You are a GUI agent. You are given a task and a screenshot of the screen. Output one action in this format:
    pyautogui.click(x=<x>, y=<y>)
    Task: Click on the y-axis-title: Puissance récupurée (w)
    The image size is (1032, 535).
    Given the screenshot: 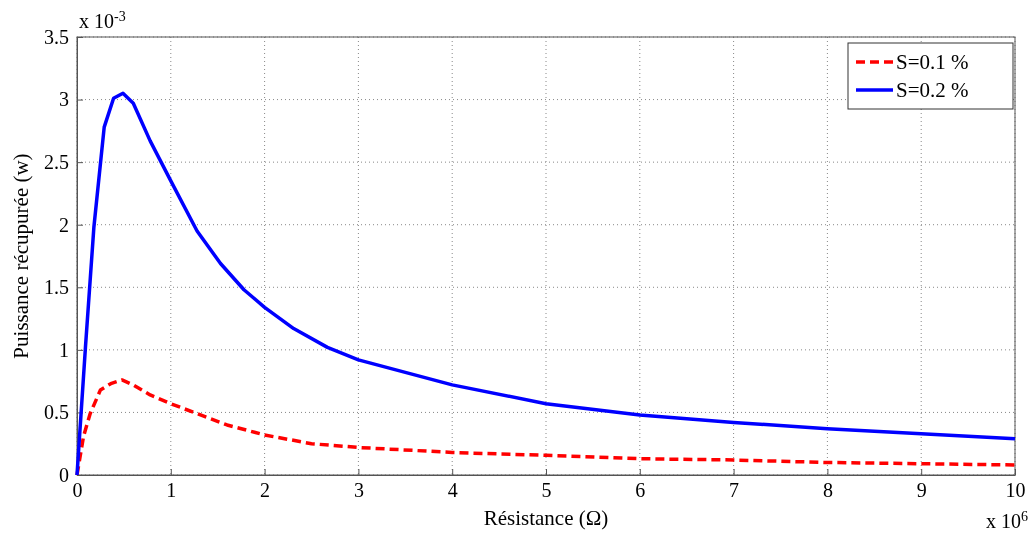 What is the action you would take?
    pyautogui.click(x=21, y=256)
    